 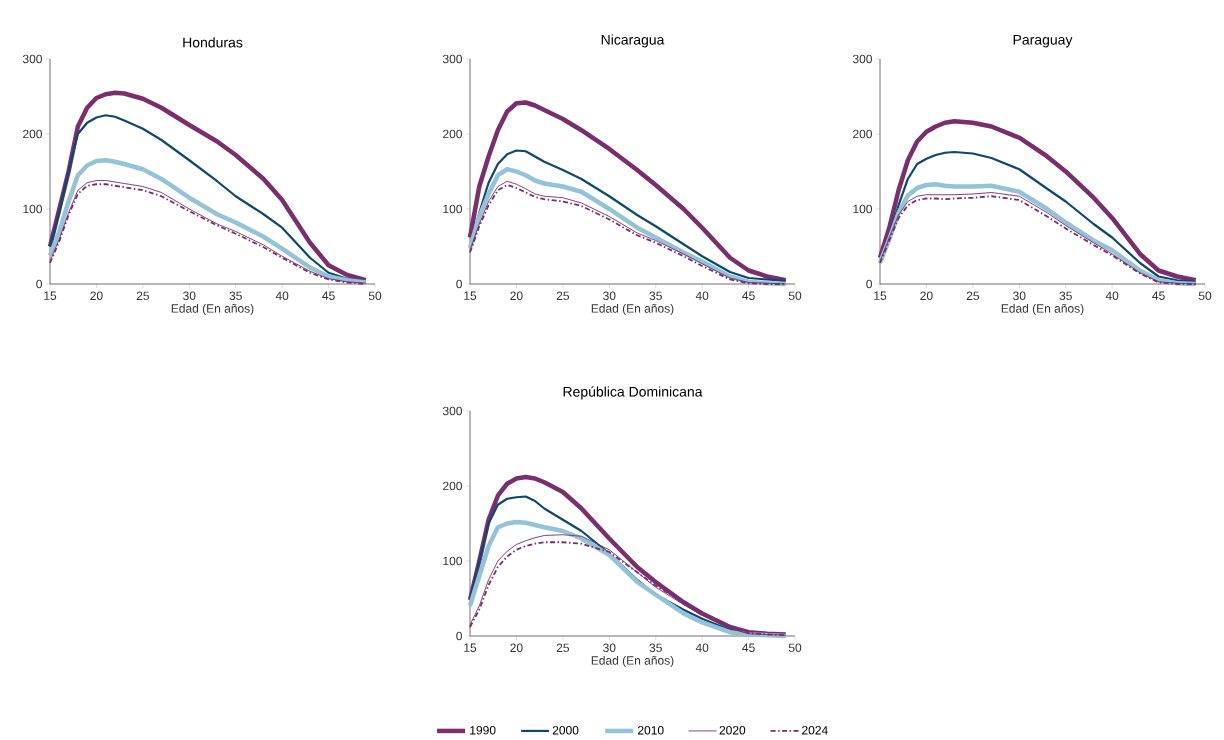 I want to click on chart-title: Honduras, so click(x=213, y=42).